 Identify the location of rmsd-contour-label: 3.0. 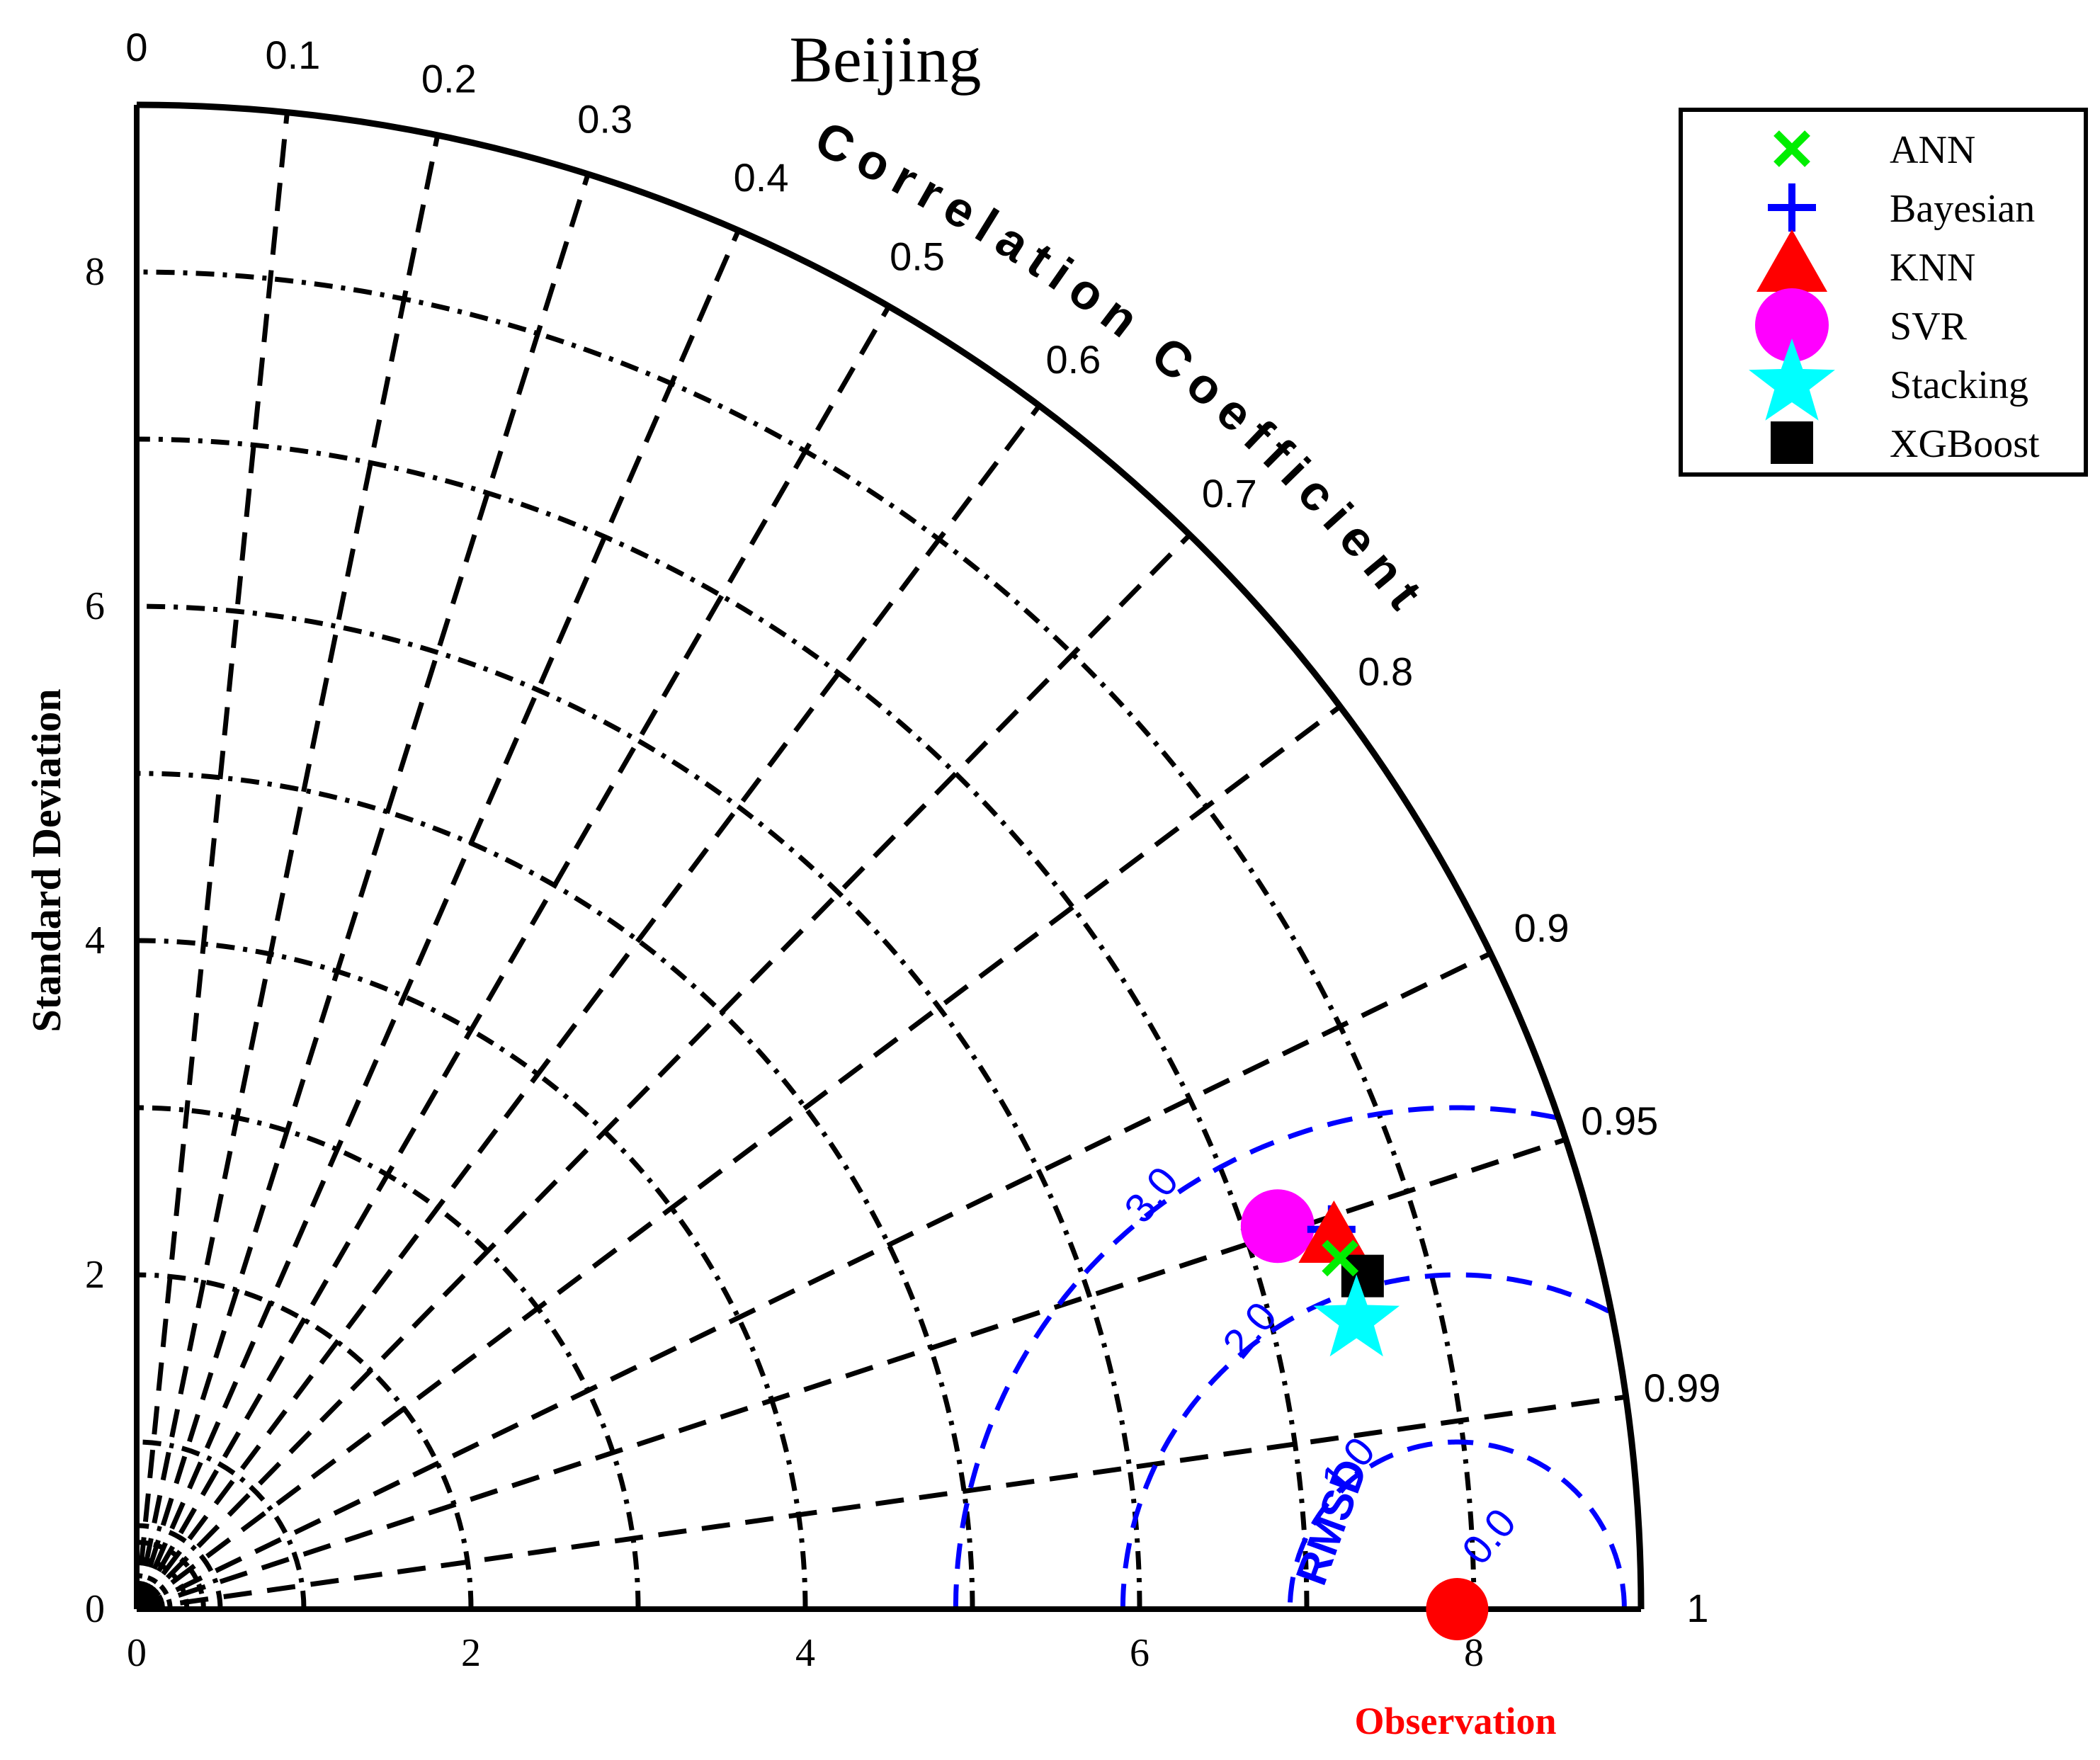
(1152, 1195).